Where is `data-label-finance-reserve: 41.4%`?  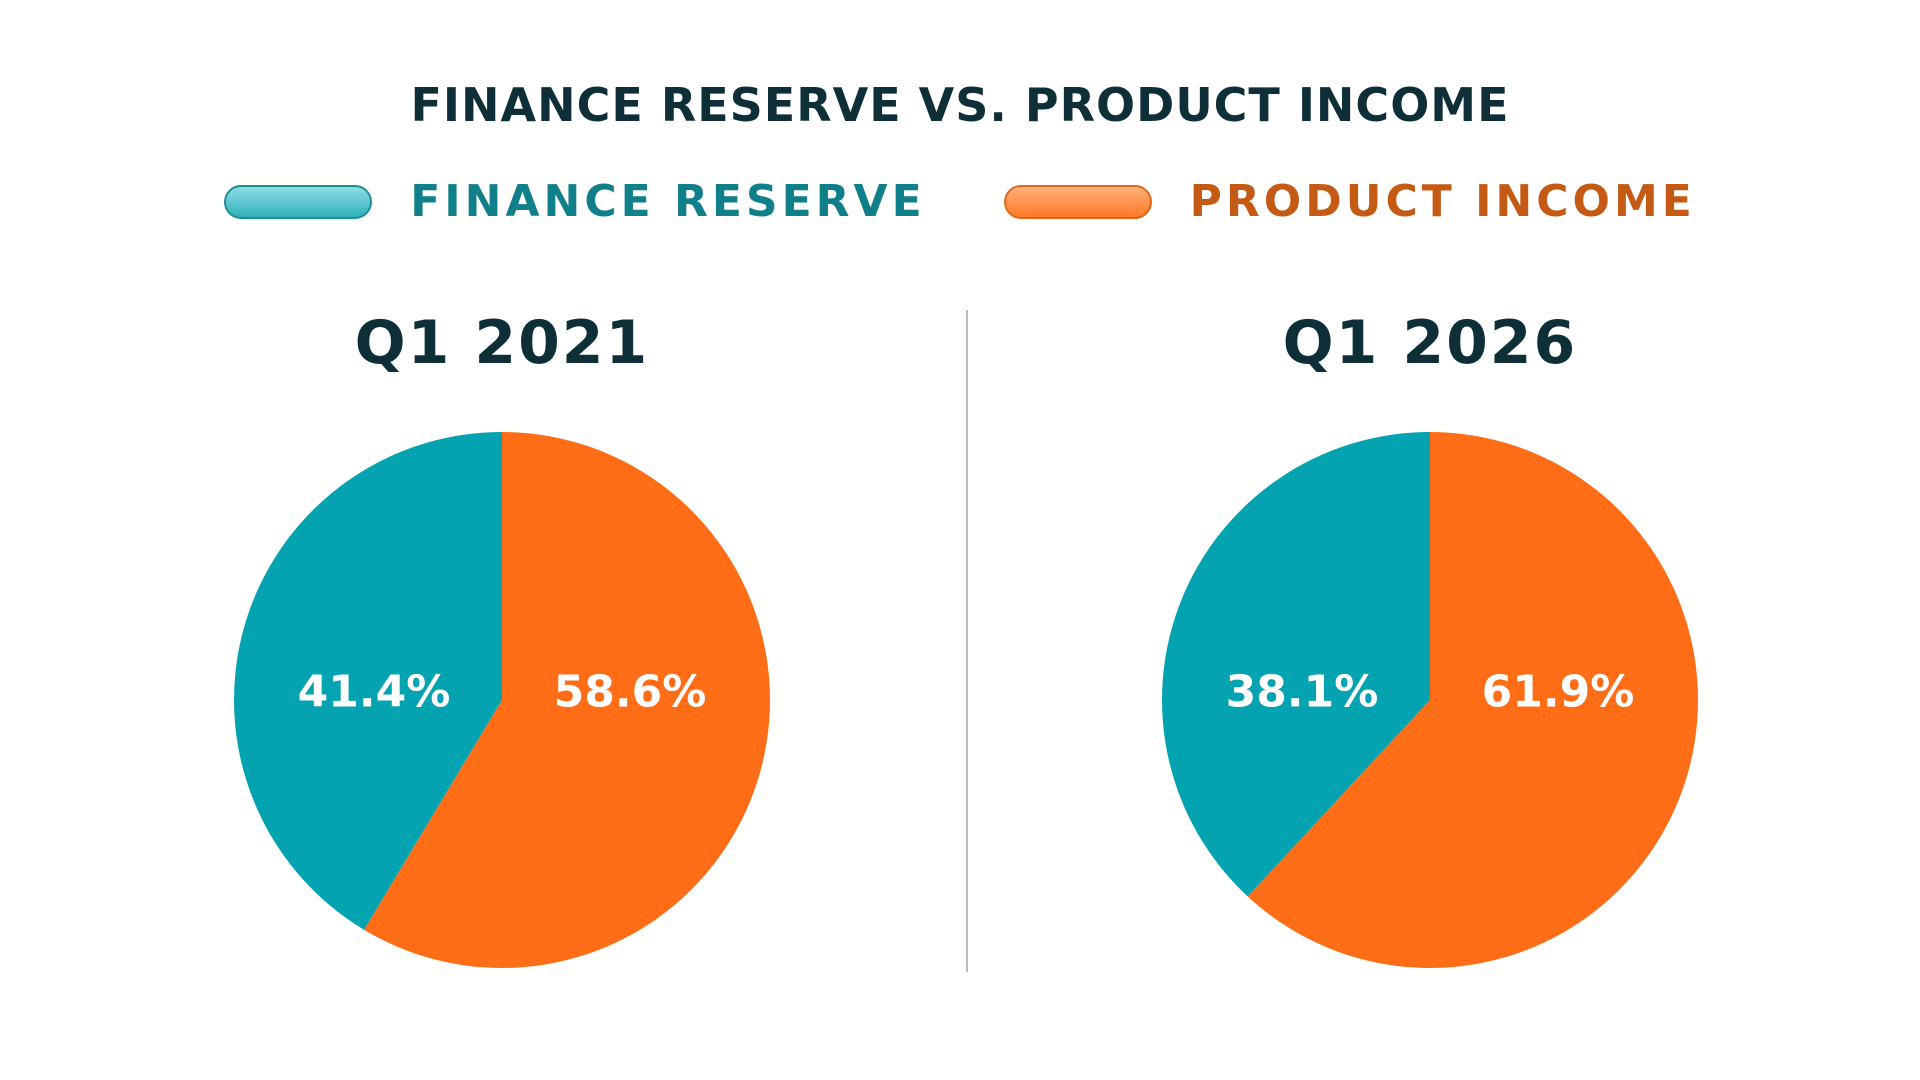 data-label-finance-reserve: 41.4% is located at coordinates (374, 692).